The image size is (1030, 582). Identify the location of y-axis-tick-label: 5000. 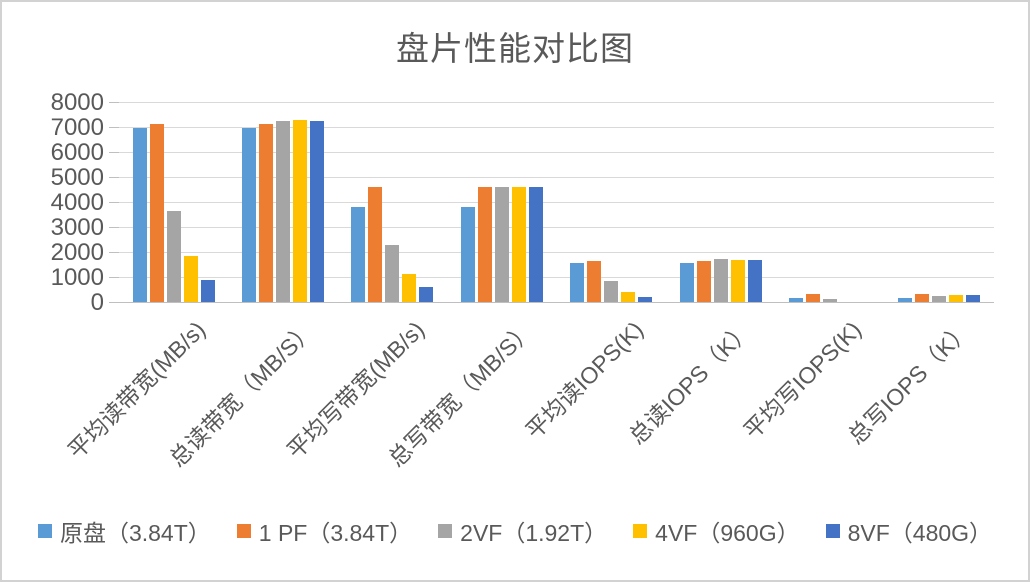
(77, 177).